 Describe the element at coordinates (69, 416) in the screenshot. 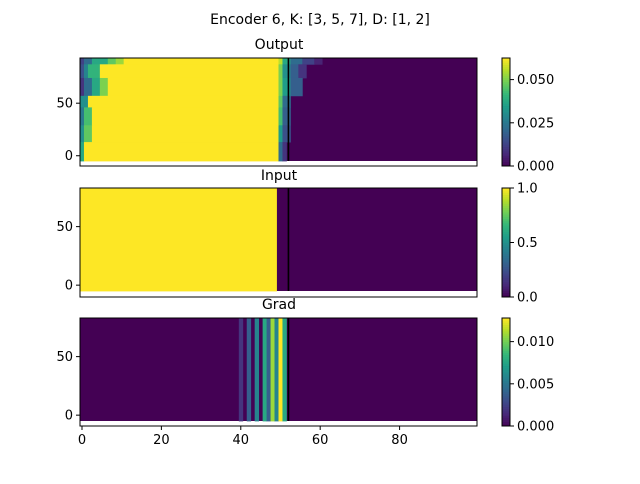

I see `y-tick-label: 0` at that location.